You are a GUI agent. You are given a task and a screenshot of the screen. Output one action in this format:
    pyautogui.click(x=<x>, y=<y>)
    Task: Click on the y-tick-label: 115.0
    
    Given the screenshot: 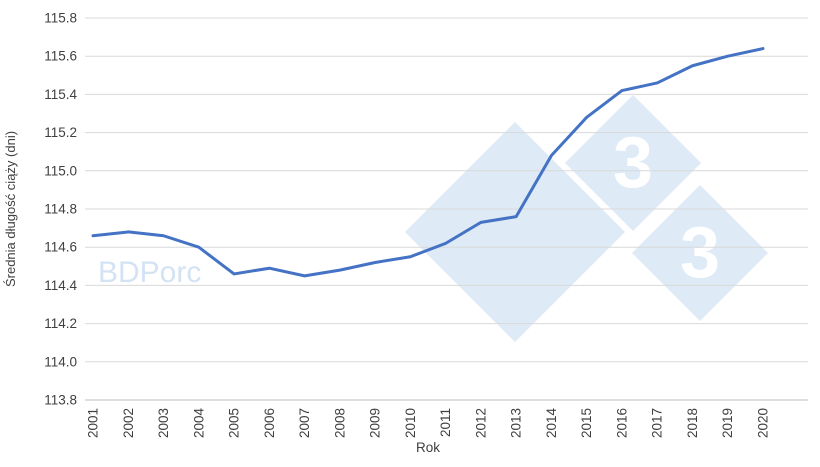 What is the action you would take?
    pyautogui.click(x=60, y=170)
    